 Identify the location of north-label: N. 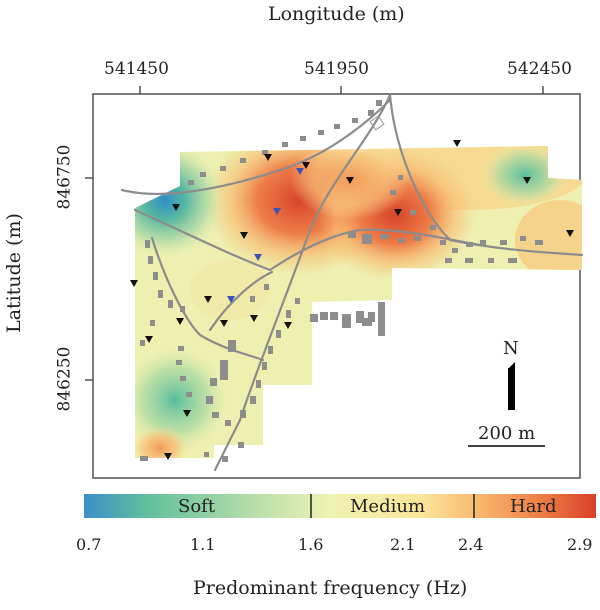
(511, 348).